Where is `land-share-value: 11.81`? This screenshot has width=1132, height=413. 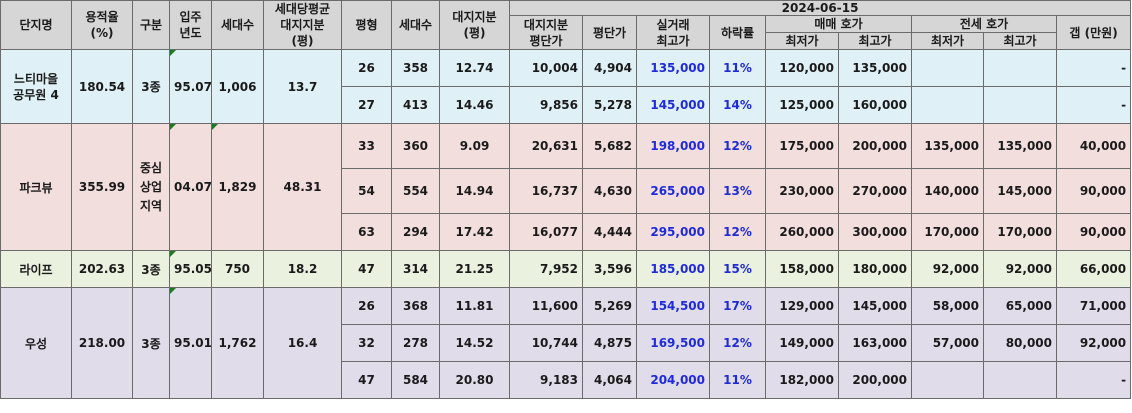 land-share-value: 11.81 is located at coordinates (474, 306).